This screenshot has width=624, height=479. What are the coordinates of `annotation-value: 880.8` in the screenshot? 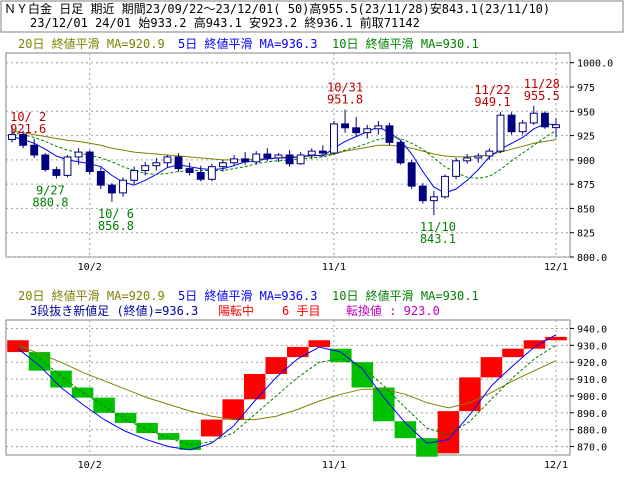 It's located at (50, 203).